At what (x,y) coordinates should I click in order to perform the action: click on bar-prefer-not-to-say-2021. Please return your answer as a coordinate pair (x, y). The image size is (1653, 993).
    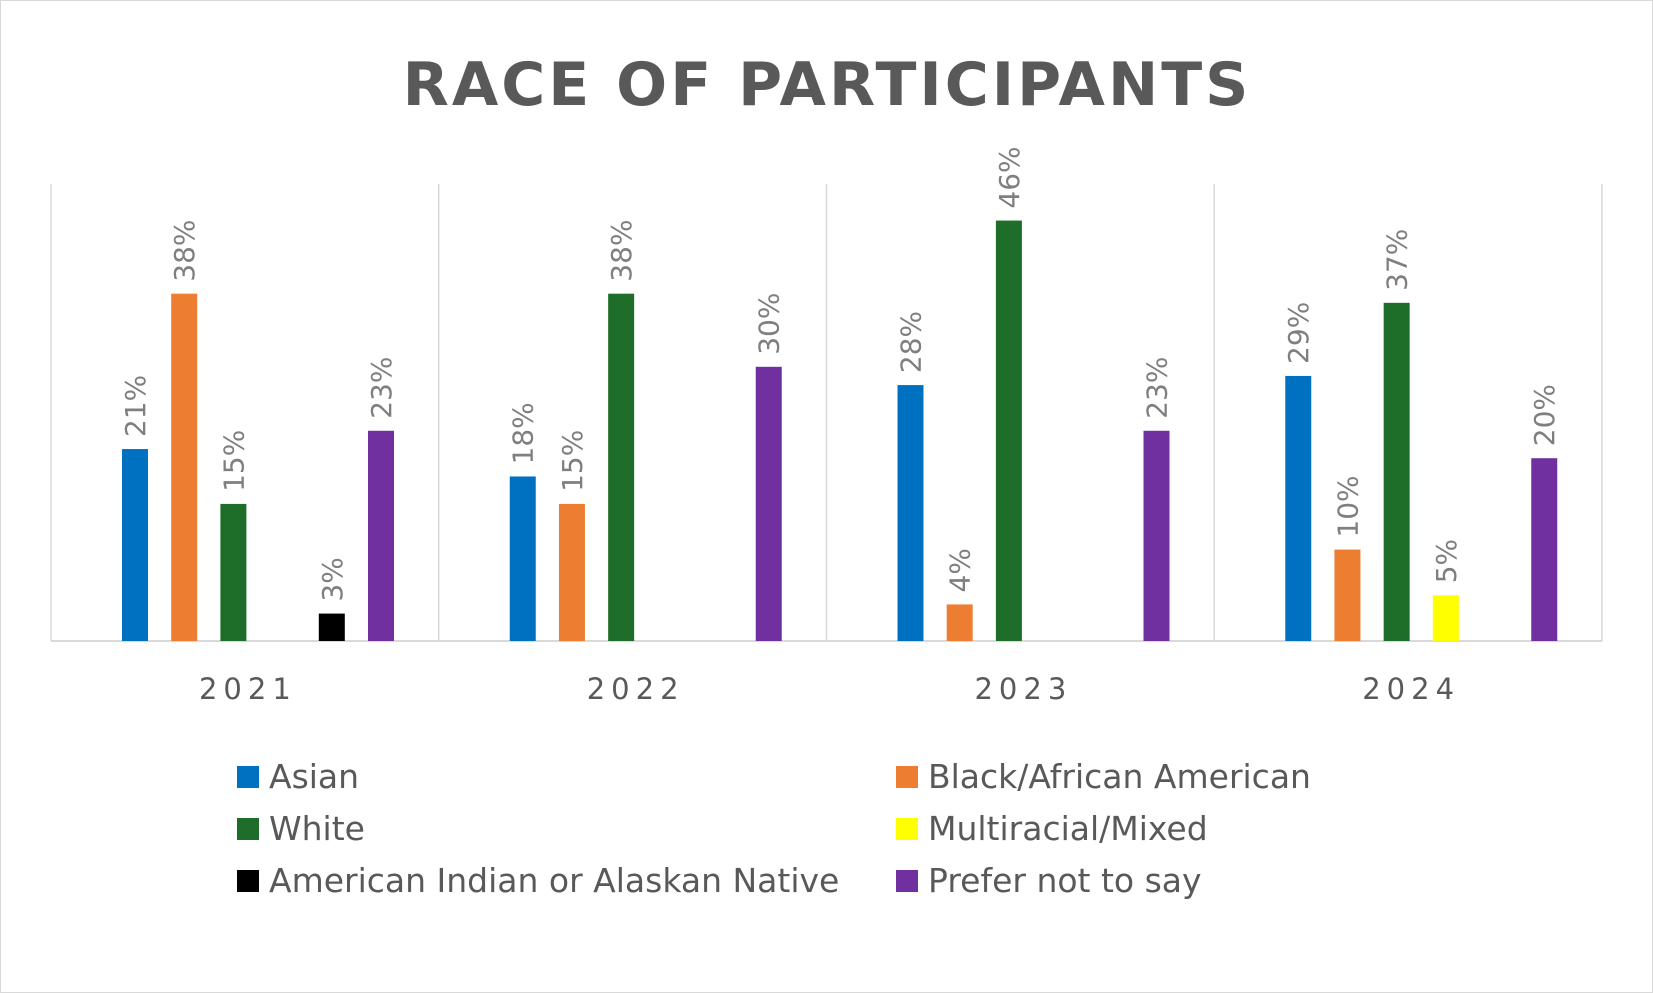
    Looking at the image, I should click on (381, 535).